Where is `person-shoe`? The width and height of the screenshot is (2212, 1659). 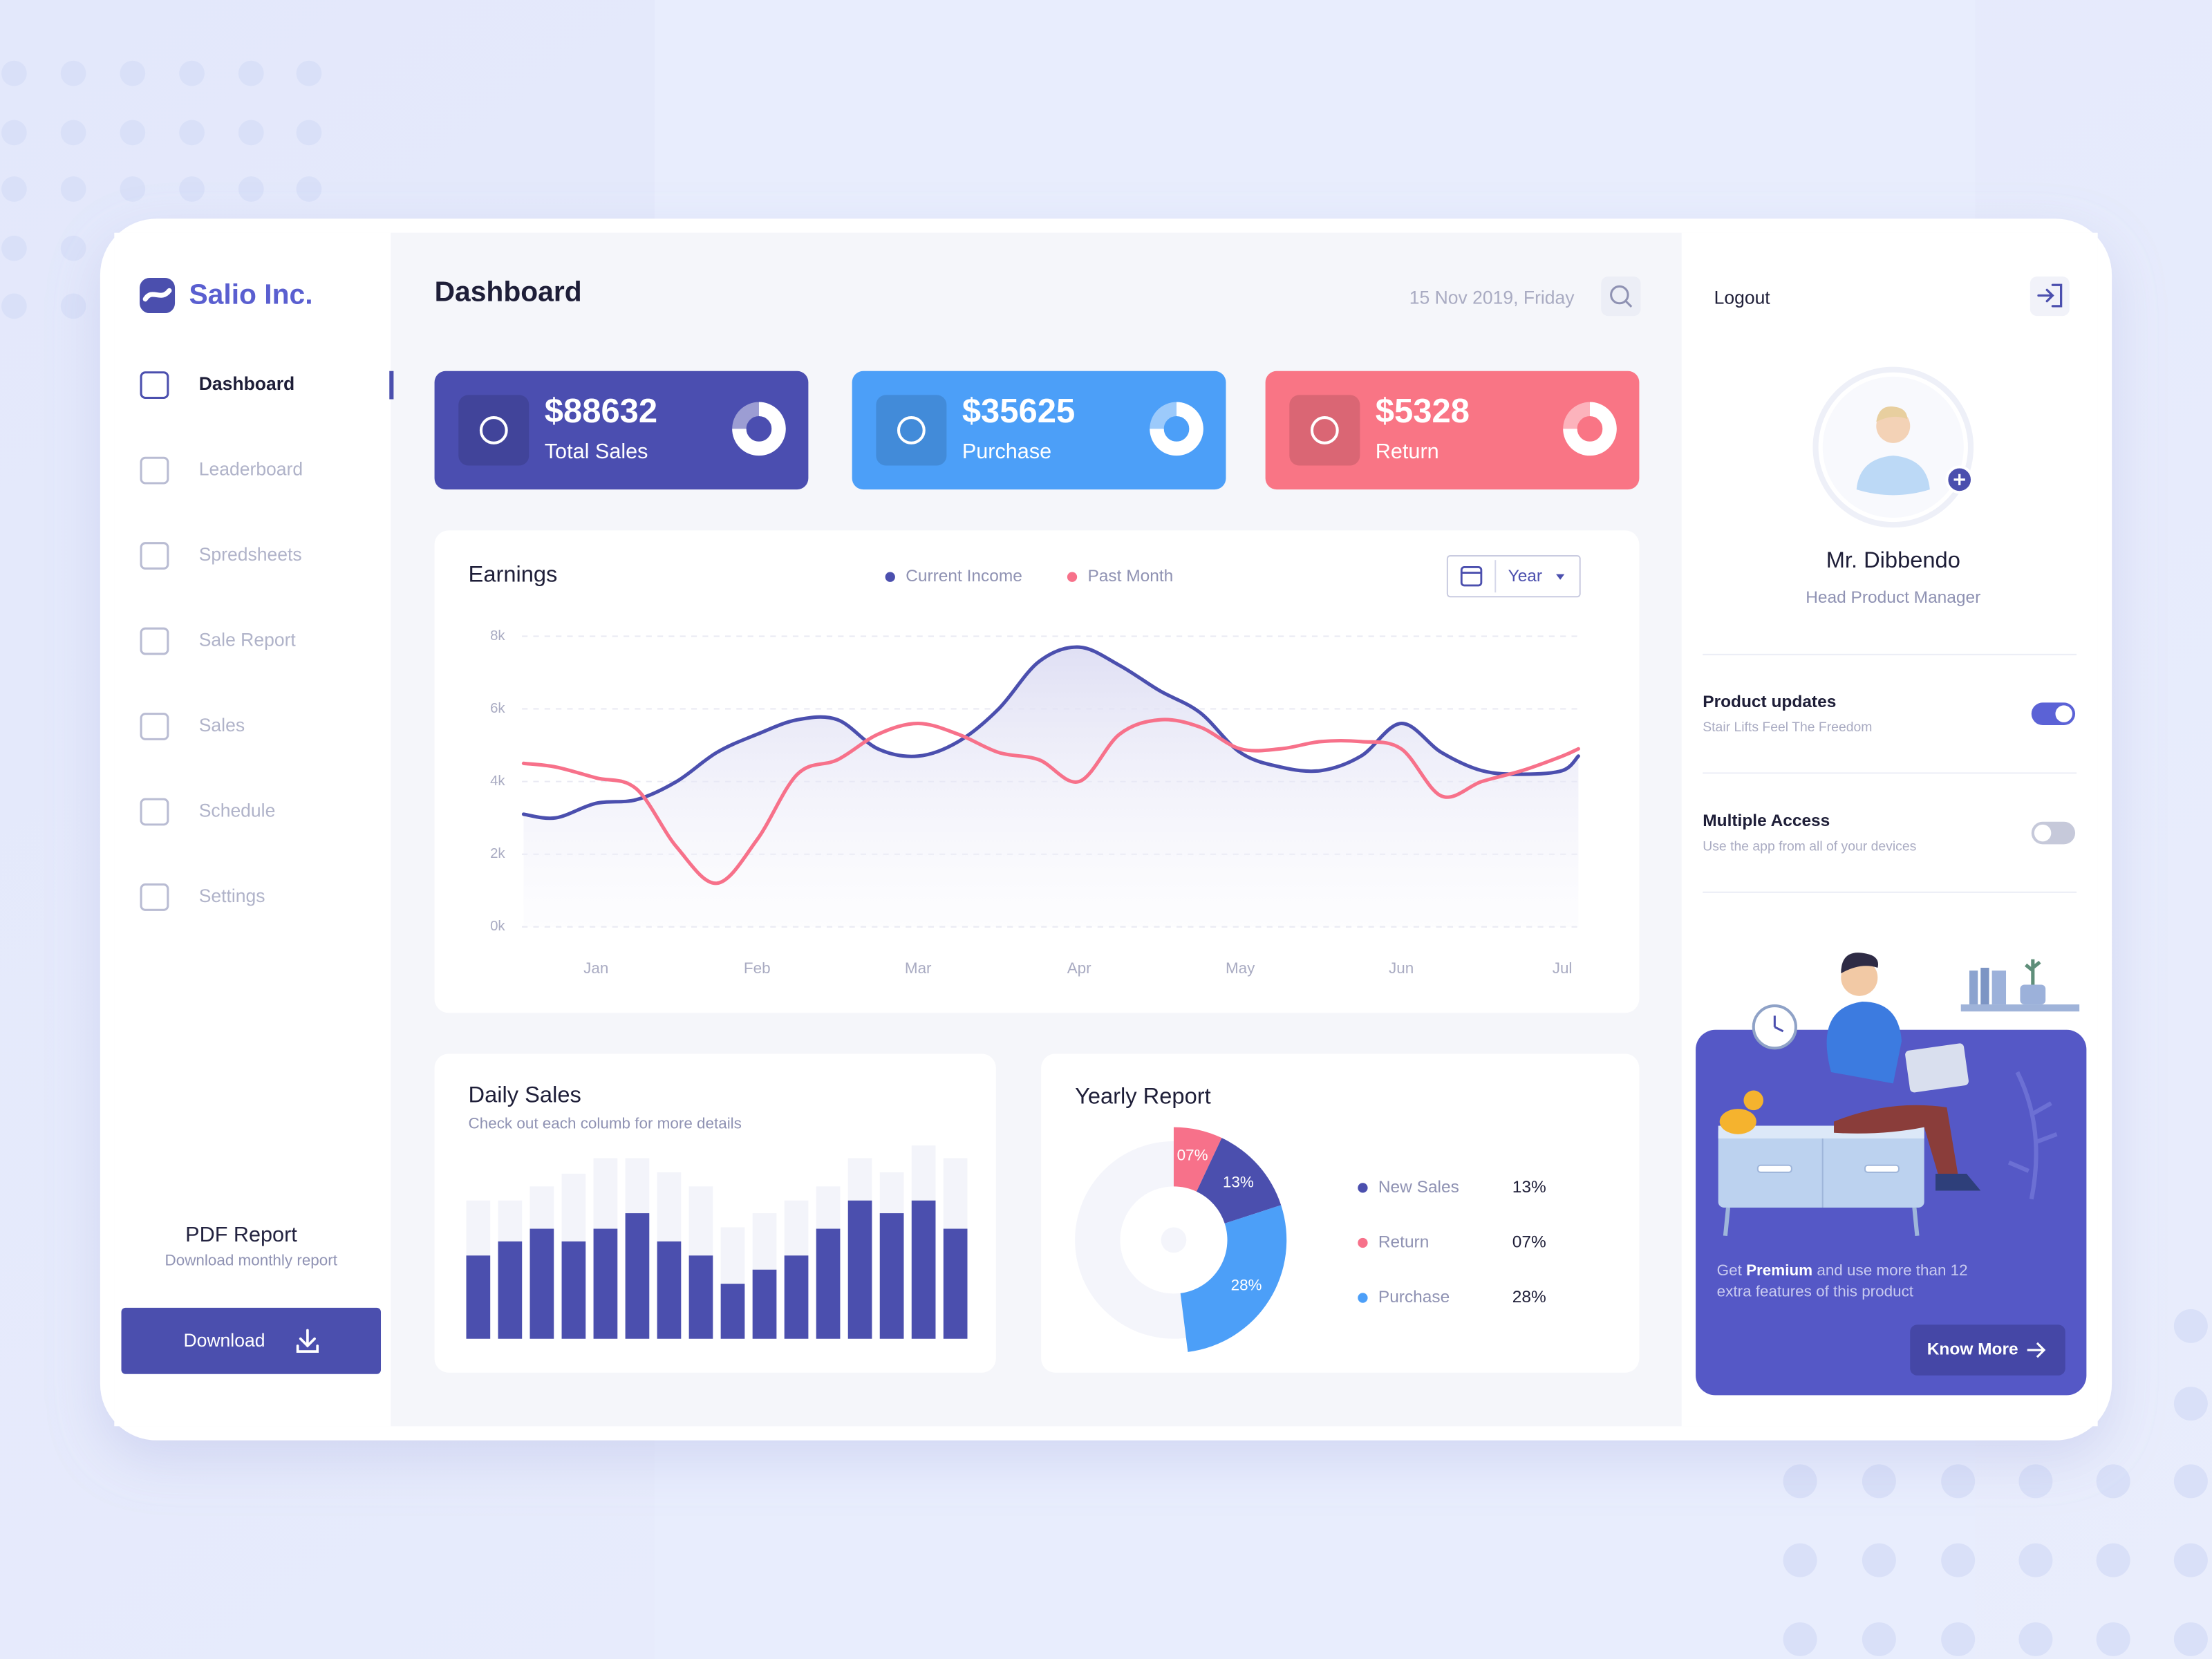 person-shoe is located at coordinates (1958, 1182).